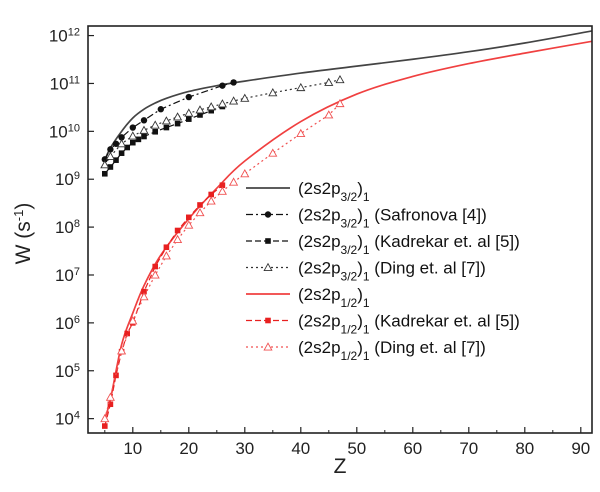 Image resolution: width=600 pixels, height=492 pixels. Describe the element at coordinates (524, 448) in the screenshot. I see `x-tick-label: 80` at that location.